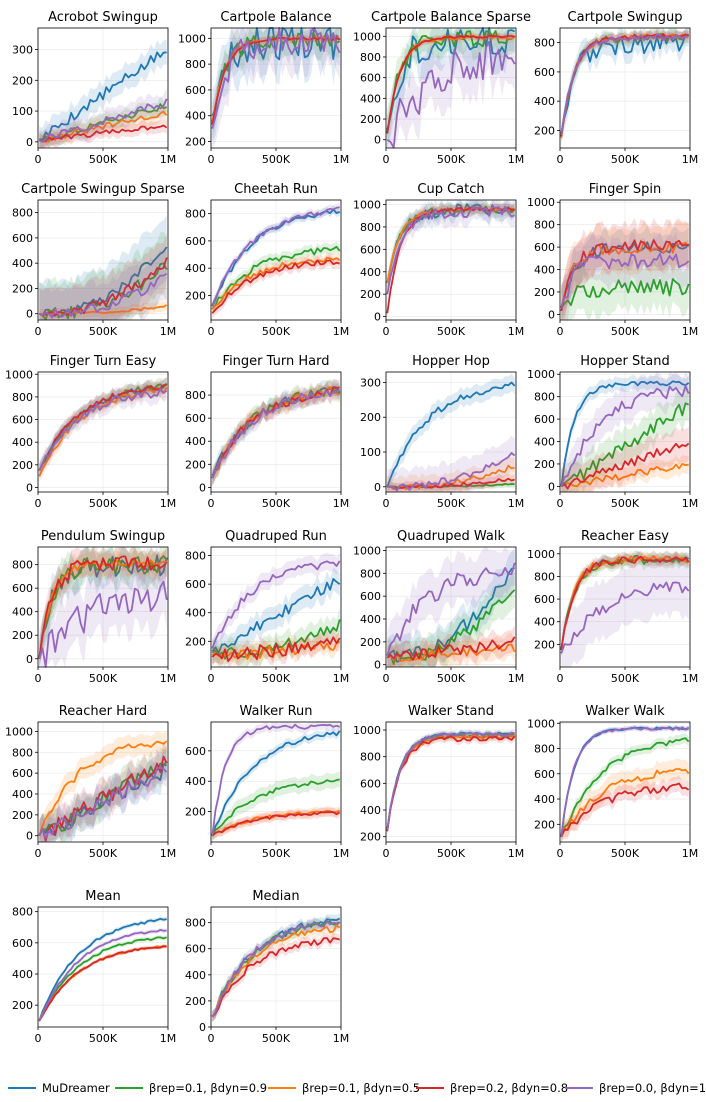  I want to click on subplot-title: Pendulum Swingup, so click(103, 536).